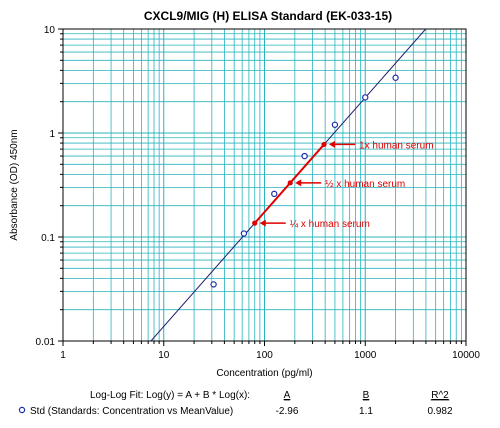  Describe the element at coordinates (365, 355) in the screenshot. I see `x-tick-label: 1000` at that location.